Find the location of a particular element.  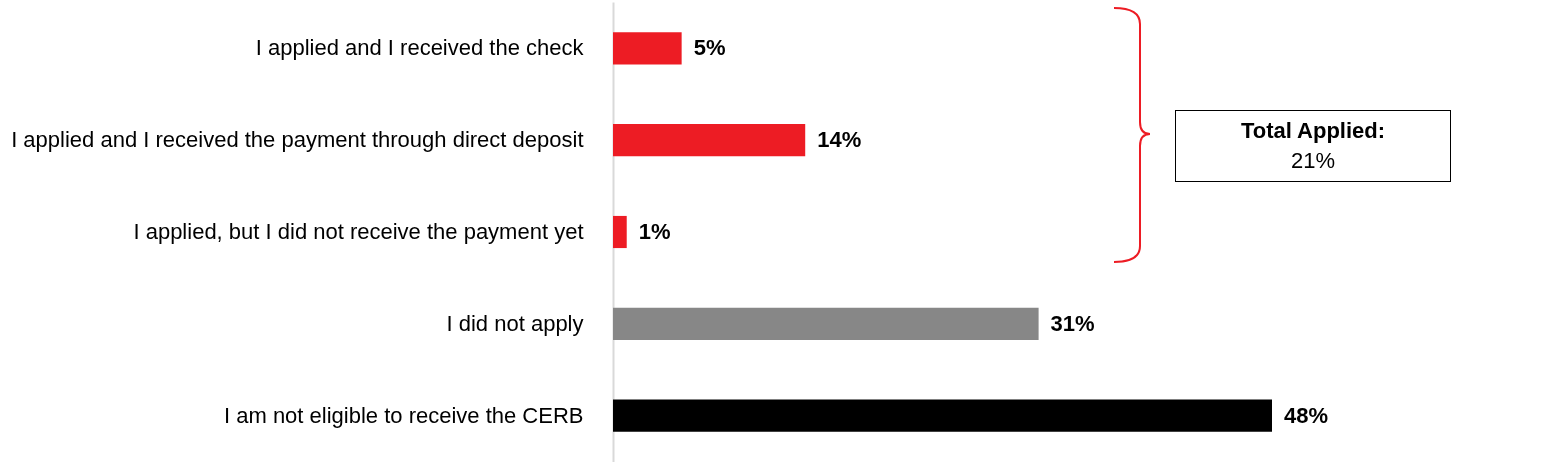

data-label: 14% is located at coordinates (839, 140).